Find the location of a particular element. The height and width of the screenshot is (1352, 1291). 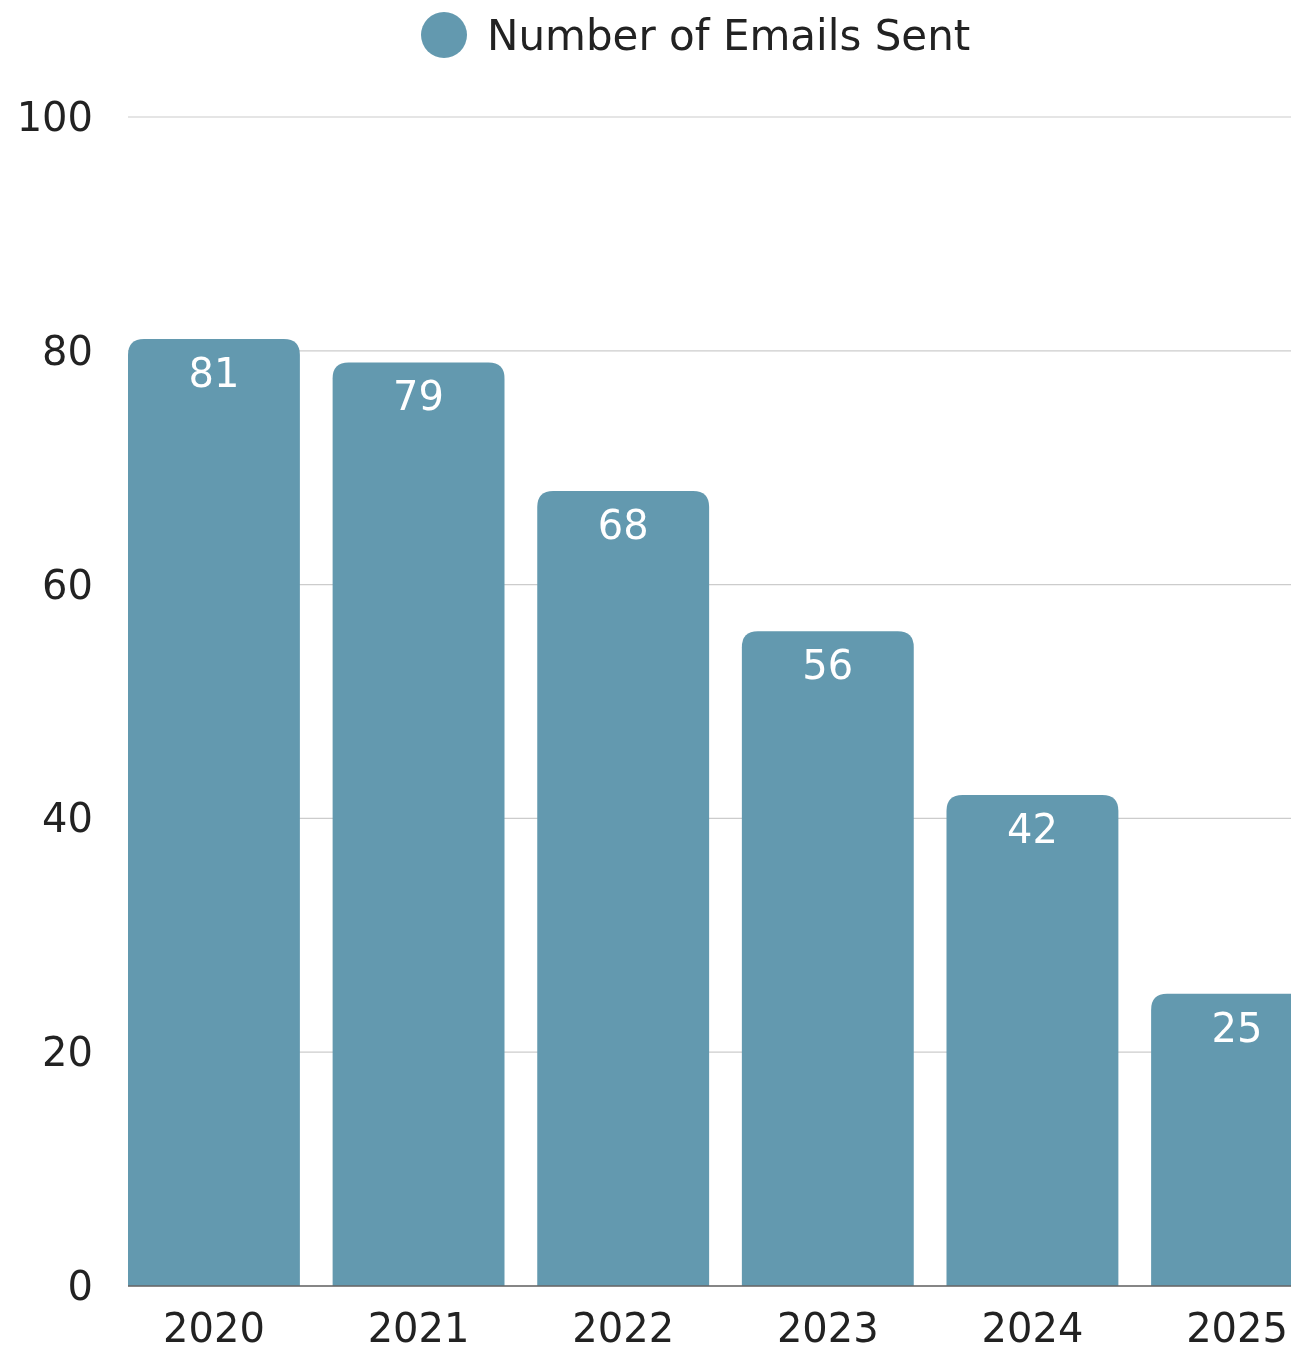

data-label: 56 is located at coordinates (828, 665).